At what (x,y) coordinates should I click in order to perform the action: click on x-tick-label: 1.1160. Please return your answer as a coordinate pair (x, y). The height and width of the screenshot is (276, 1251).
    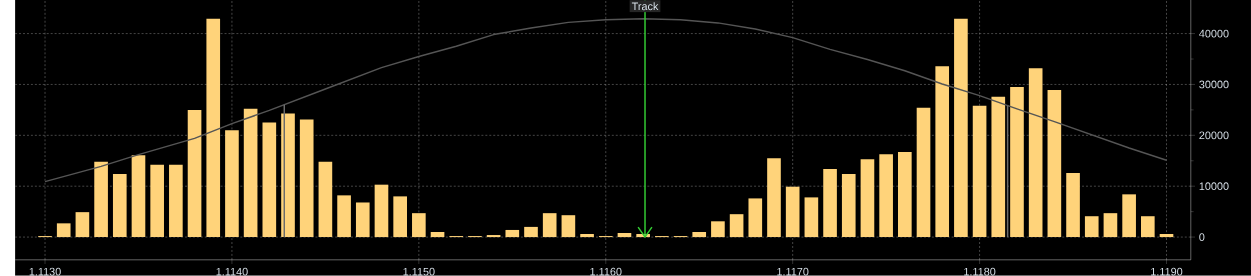
    Looking at the image, I should click on (606, 272).